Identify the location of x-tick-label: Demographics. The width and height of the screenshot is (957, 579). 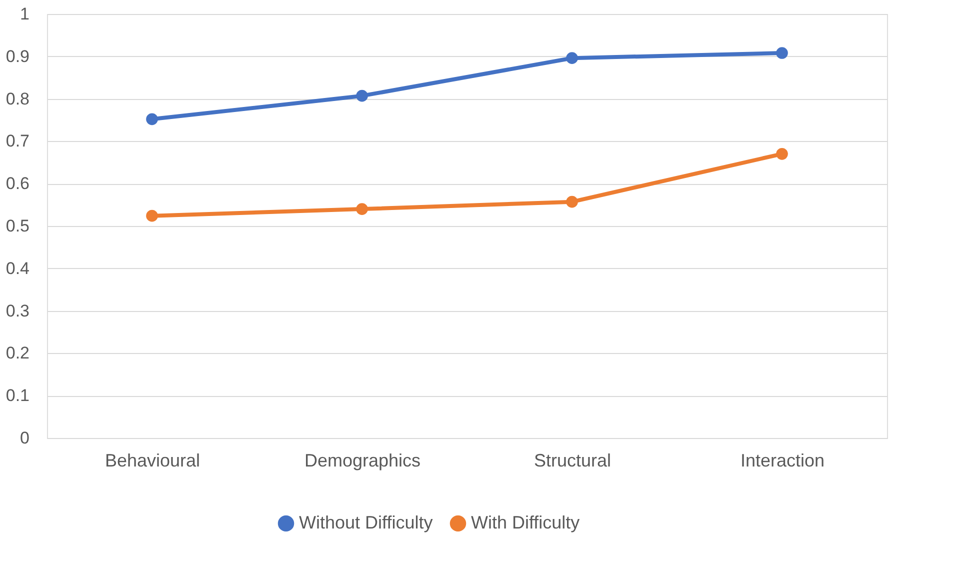
(362, 460).